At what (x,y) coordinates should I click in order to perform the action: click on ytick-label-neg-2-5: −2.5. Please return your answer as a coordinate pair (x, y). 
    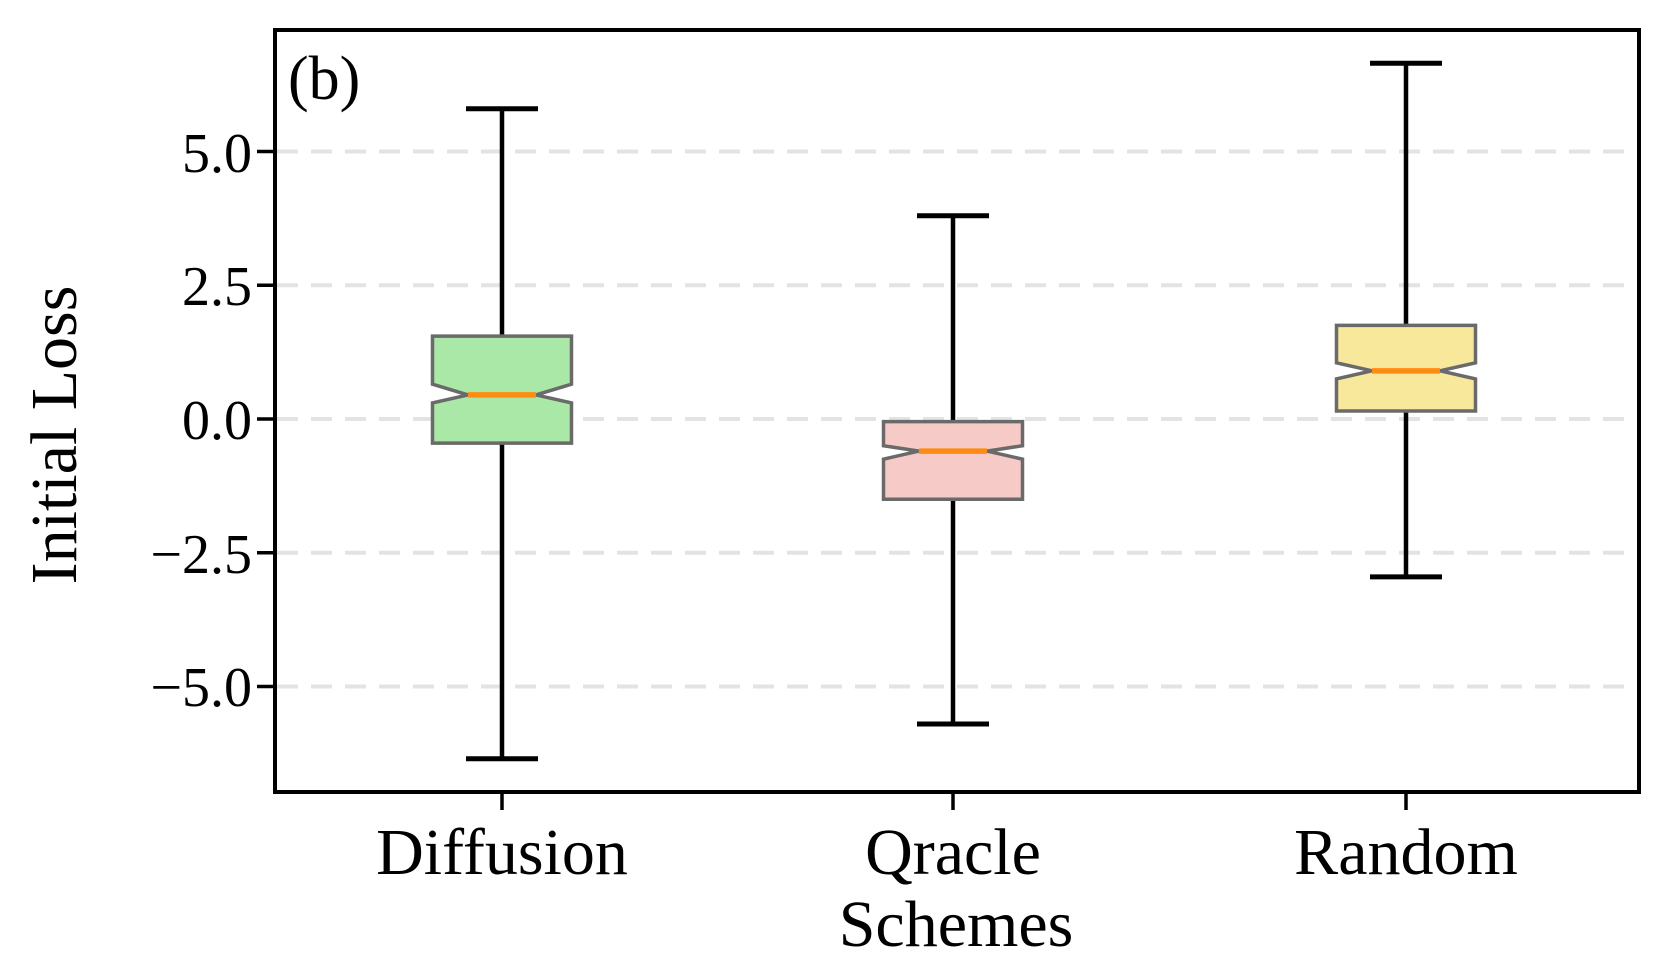
    Looking at the image, I should click on (201, 555).